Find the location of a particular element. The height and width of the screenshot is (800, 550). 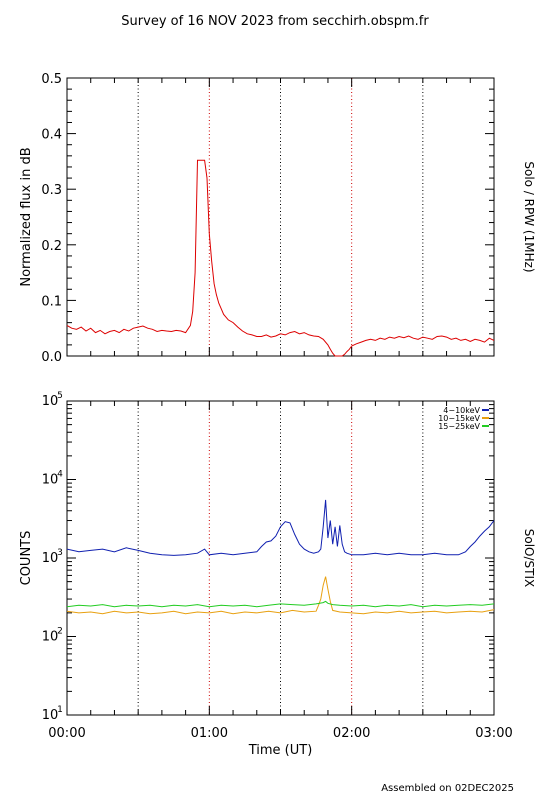

panel1-y-axis-label: Normalized flux in dB is located at coordinates (26, 216).